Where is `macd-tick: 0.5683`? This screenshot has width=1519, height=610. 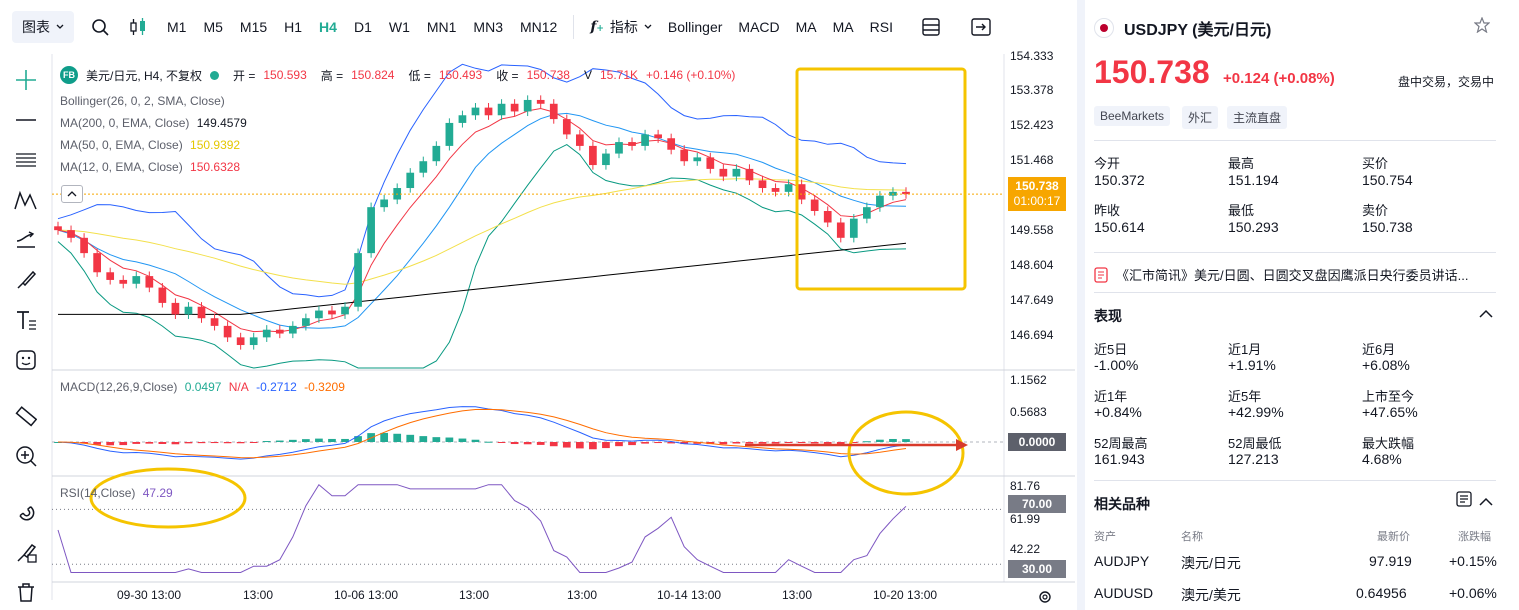 macd-tick: 0.5683 is located at coordinates (1028, 412).